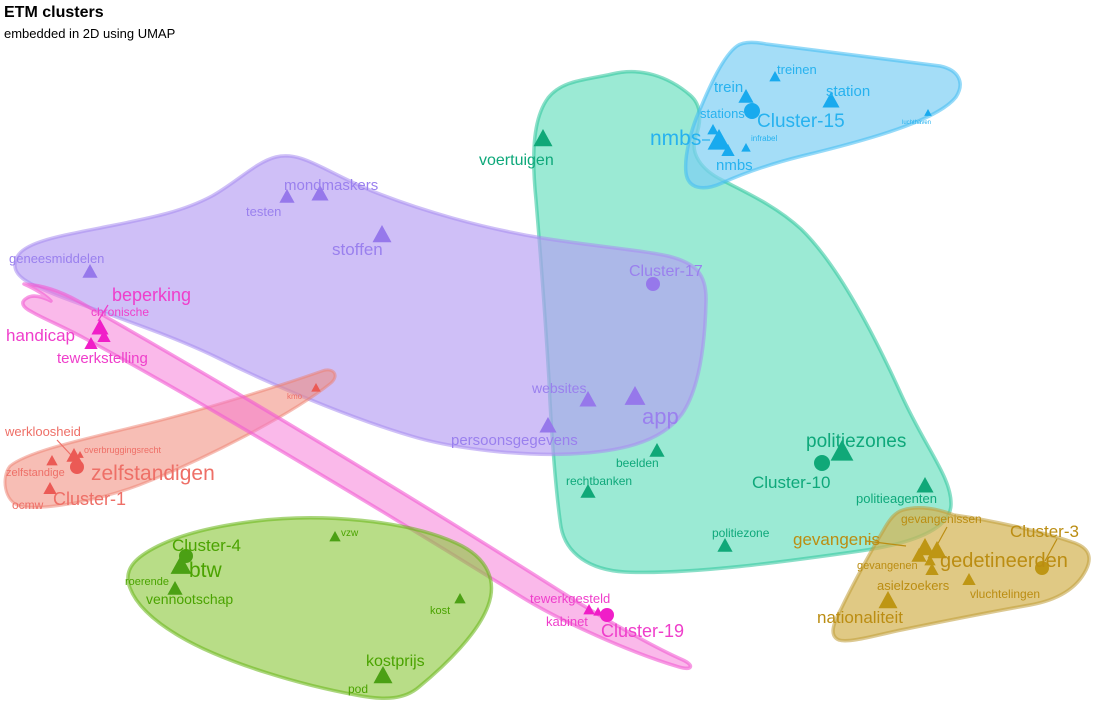 The height and width of the screenshot is (703, 1094). Describe the element at coordinates (90, 271) in the screenshot. I see `topic-marker-geneesmiddelen` at that location.